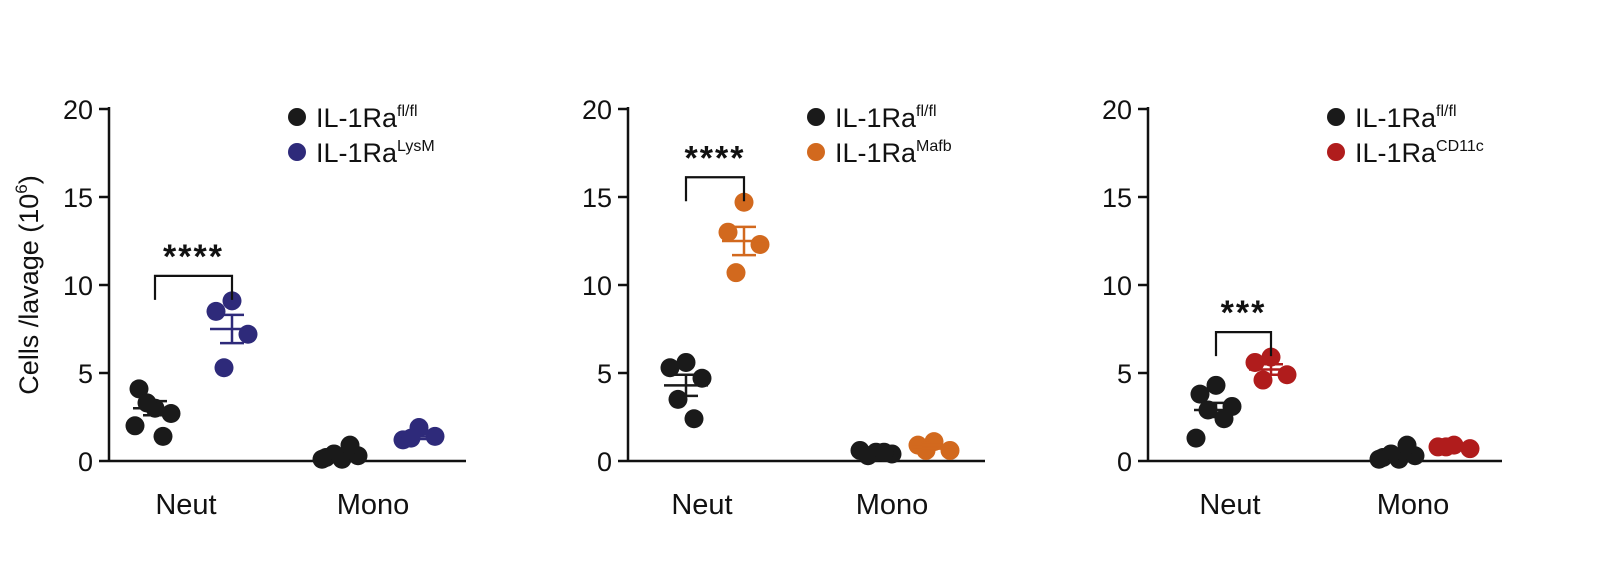 Image resolution: width=1603 pixels, height=561 pixels. Describe the element at coordinates (375, 153) in the screenshot. I see `legend-label: IL-1RaLysM` at that location.